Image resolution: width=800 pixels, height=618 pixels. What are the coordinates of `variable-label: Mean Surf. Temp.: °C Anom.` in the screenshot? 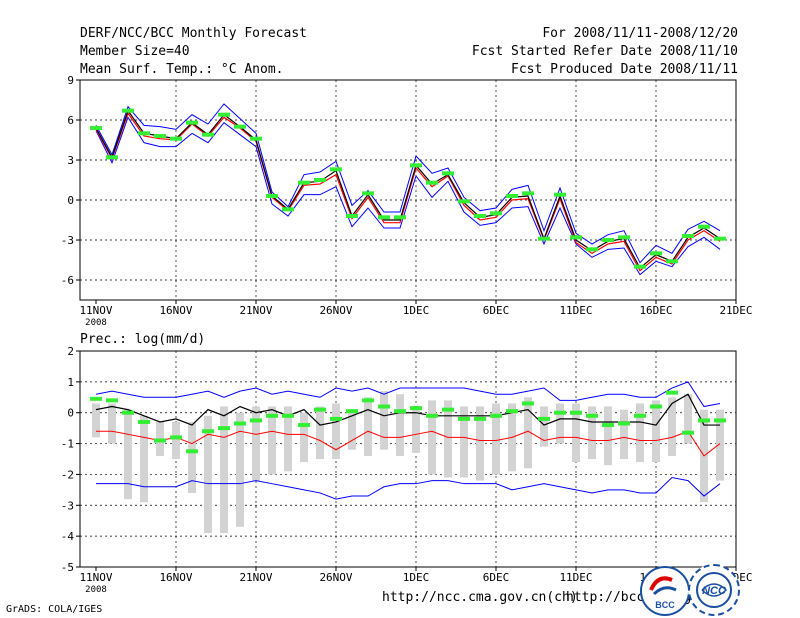 It's located at (182, 69).